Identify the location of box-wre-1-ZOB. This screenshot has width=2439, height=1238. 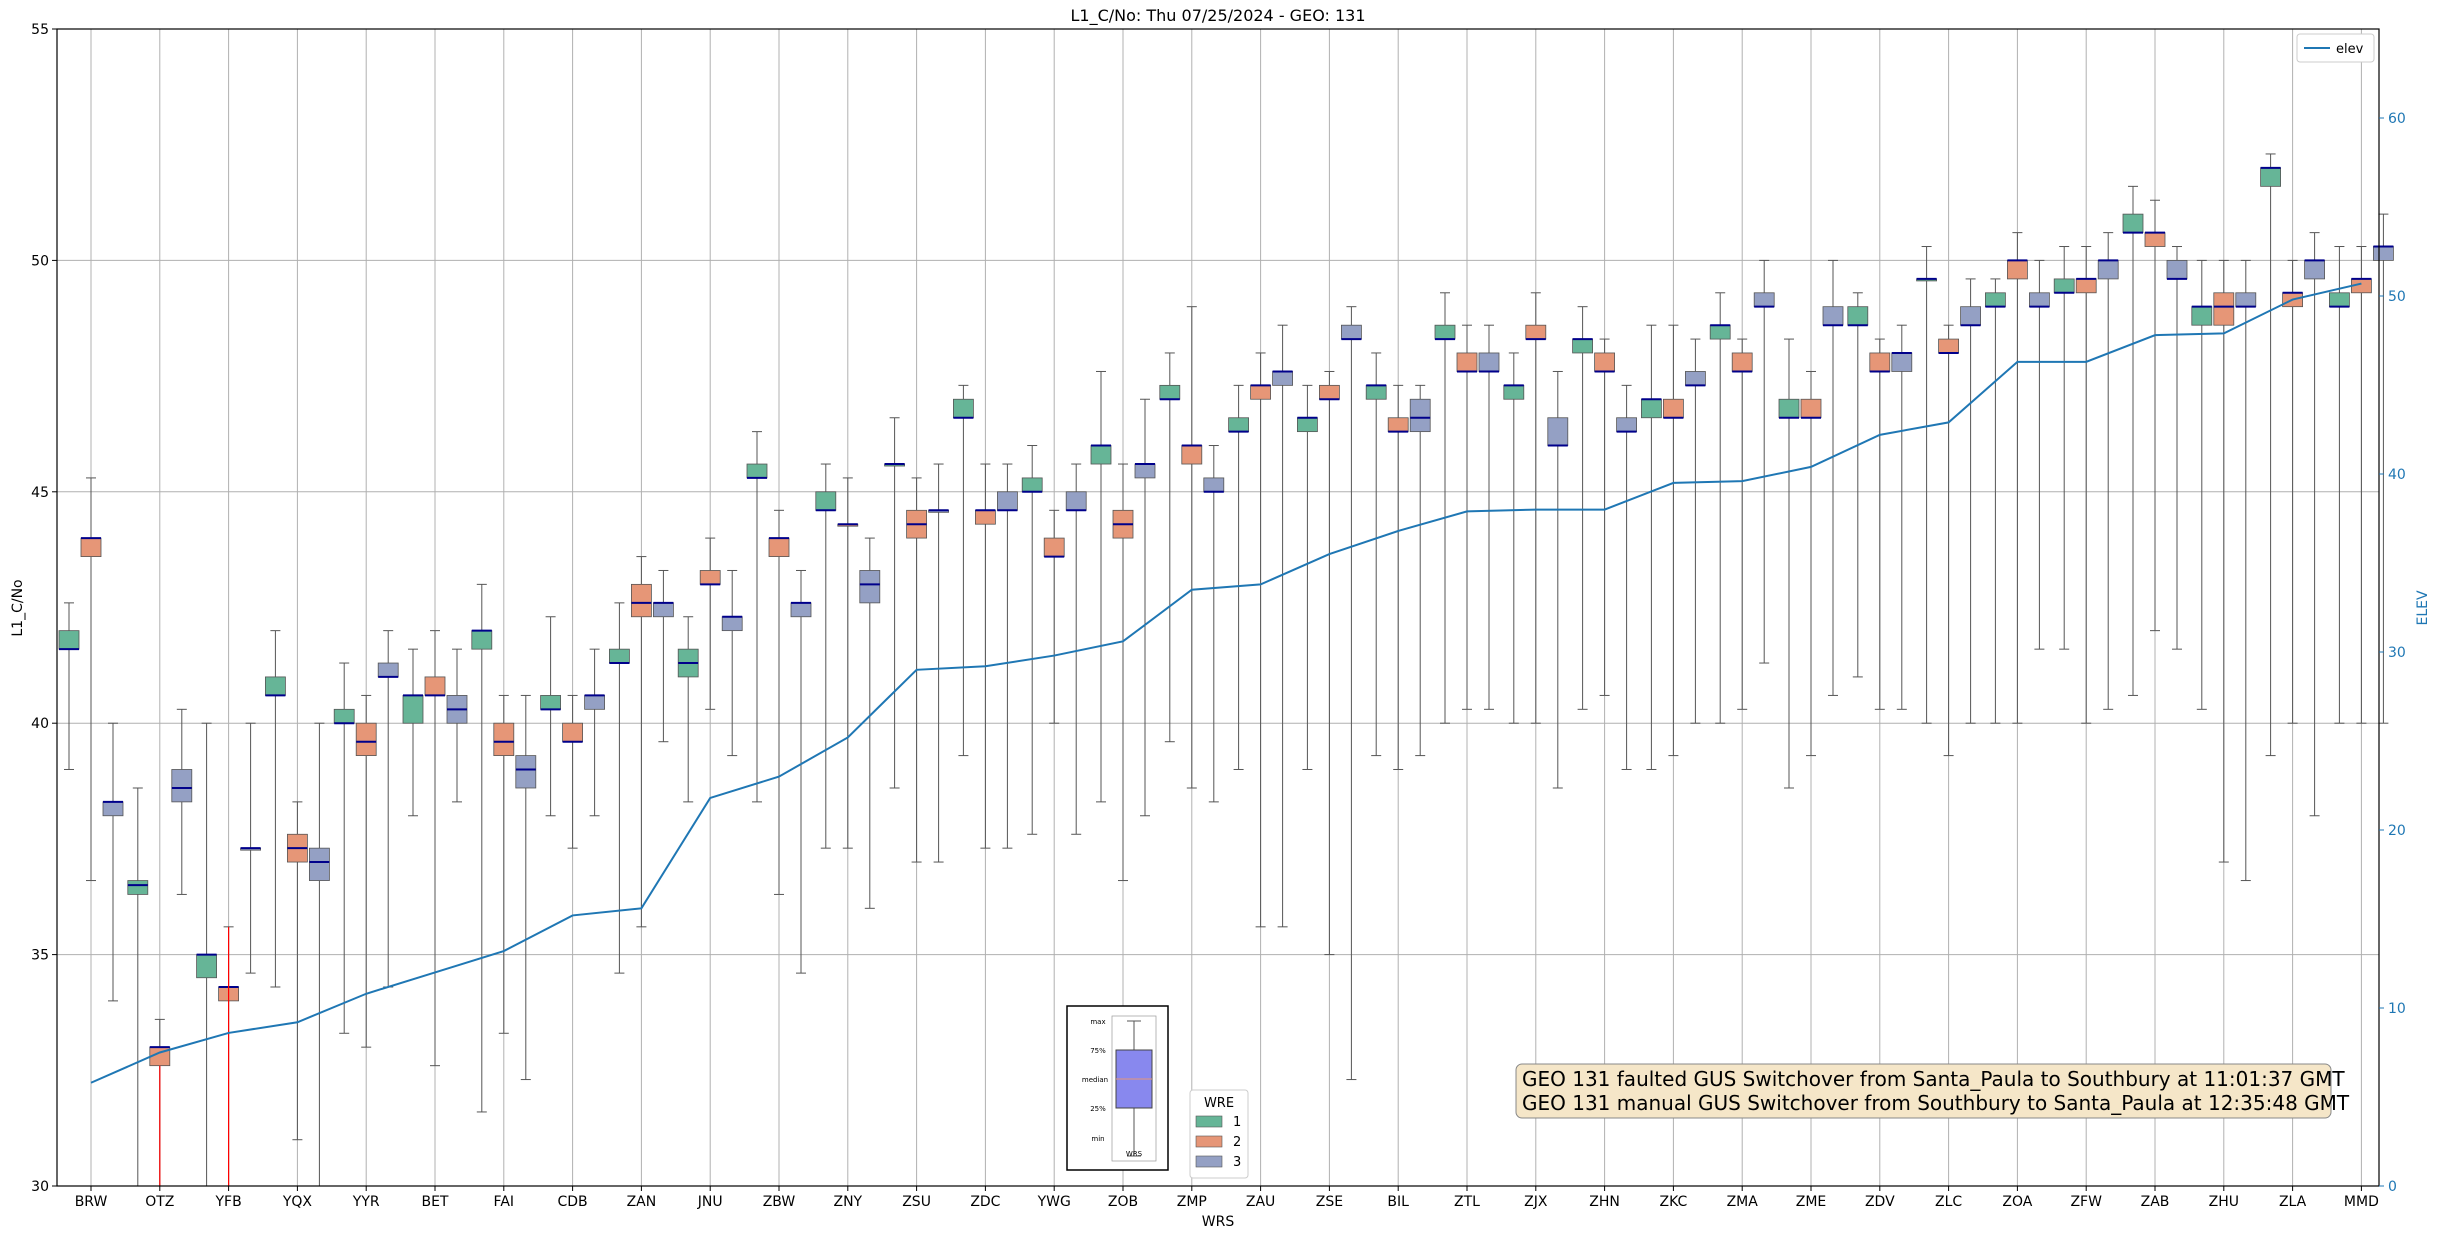
(1101, 586).